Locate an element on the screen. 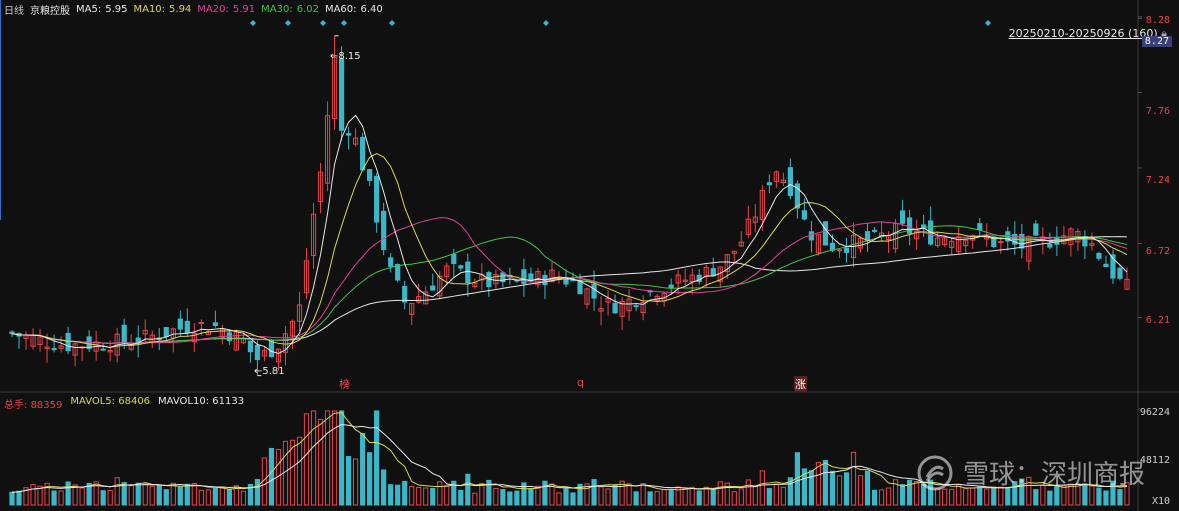 This screenshot has height=511, width=1179. ma20-indicator: MA20: 5.91 is located at coordinates (226, 9).